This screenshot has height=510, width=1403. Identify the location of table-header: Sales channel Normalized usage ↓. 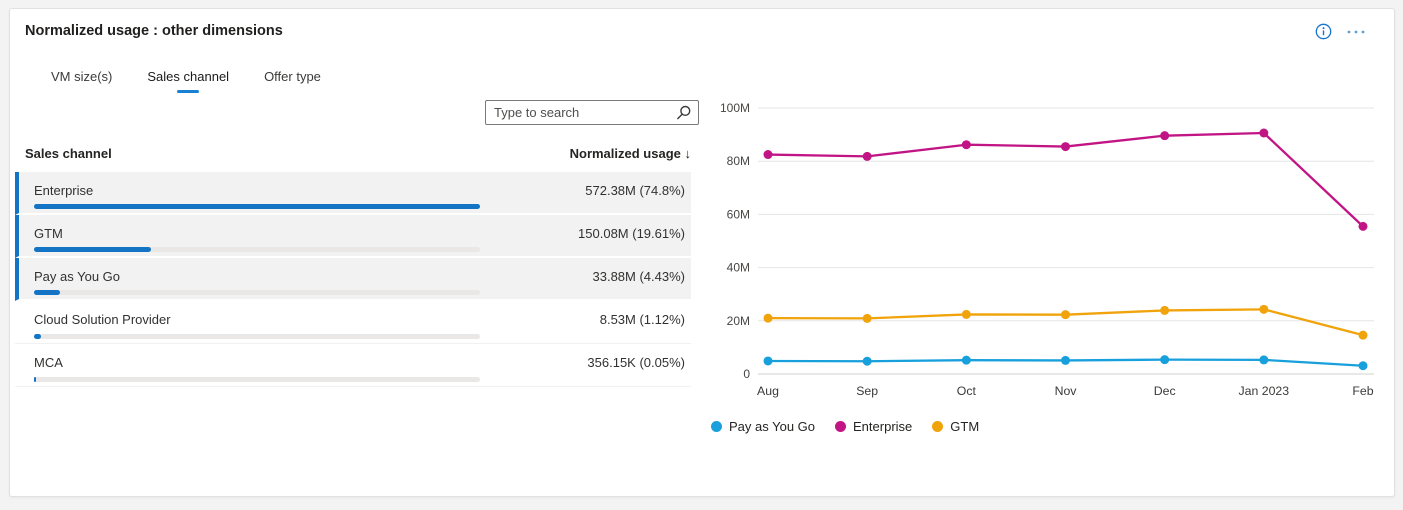
(358, 153).